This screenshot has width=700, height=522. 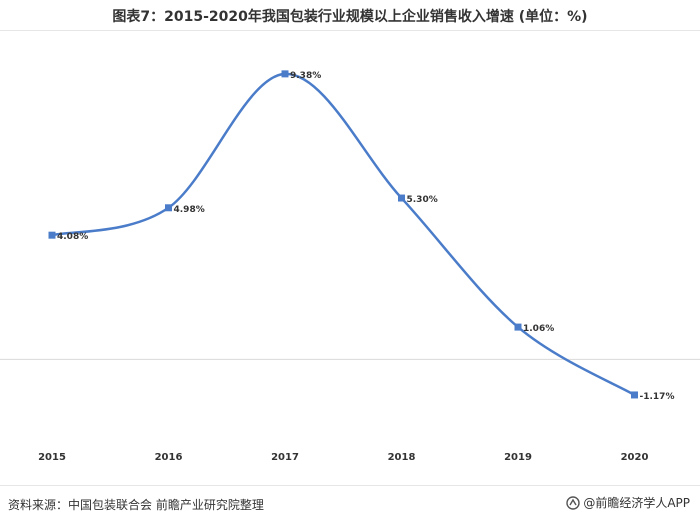 I want to click on x-tick-label-2018: 2018, so click(x=402, y=457).